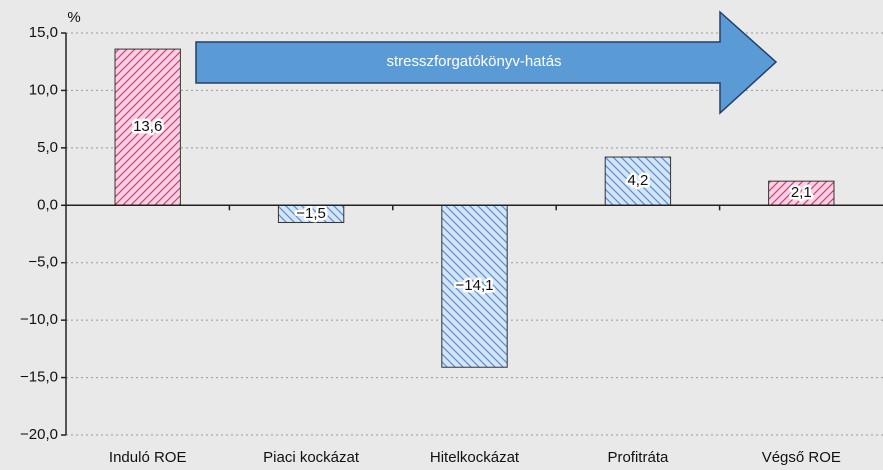 This screenshot has width=883, height=470. What do you see at coordinates (473, 61) in the screenshot?
I see `annotation: stresszforgatókönyv-hatás` at bounding box center [473, 61].